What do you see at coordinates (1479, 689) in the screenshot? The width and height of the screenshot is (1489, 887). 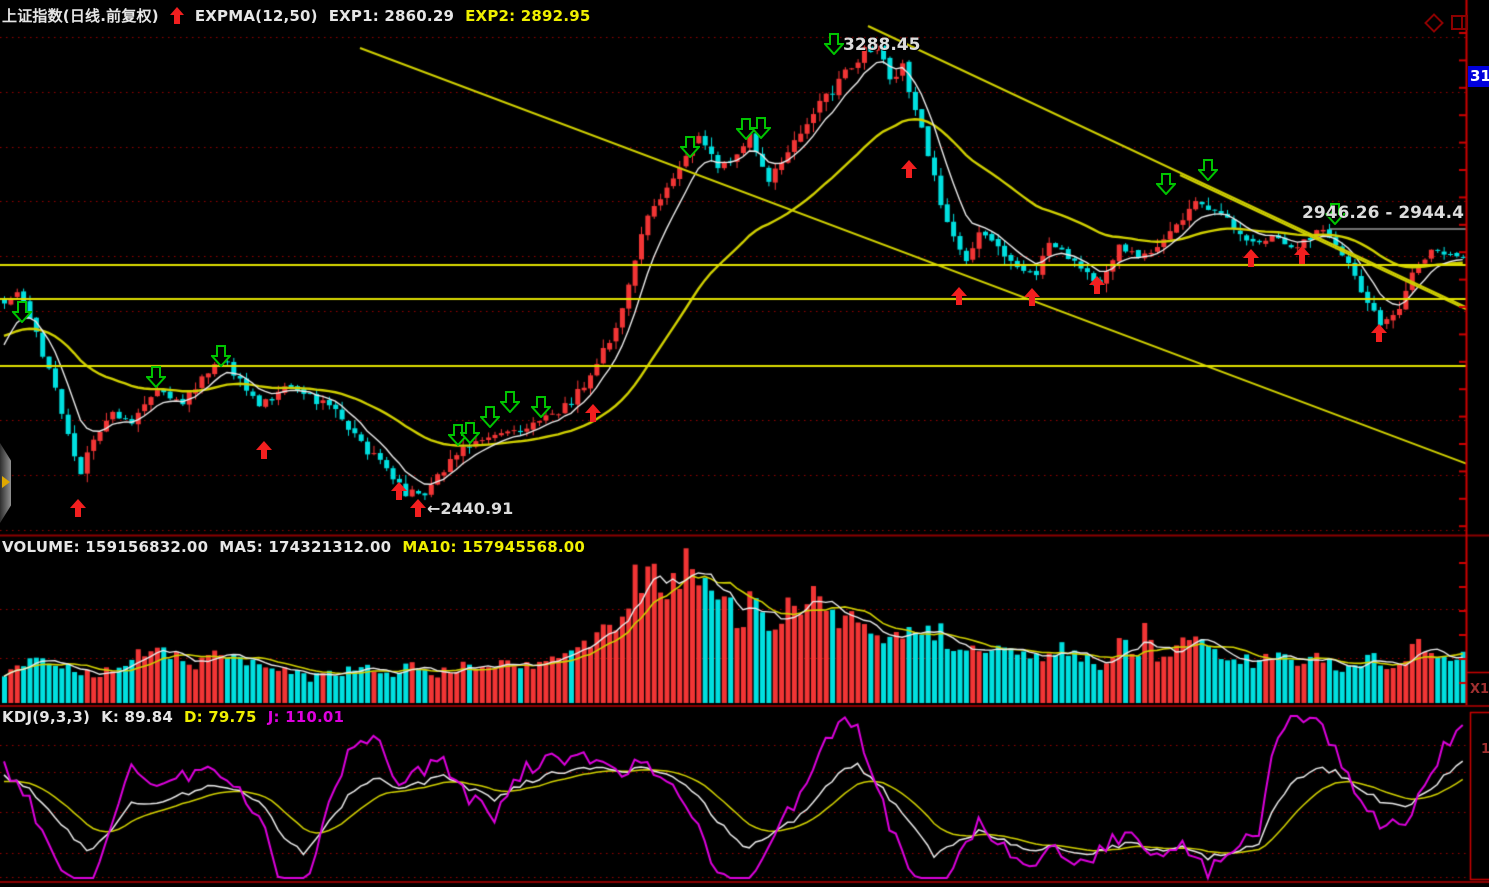 I see `volume-scale-label: X1` at bounding box center [1479, 689].